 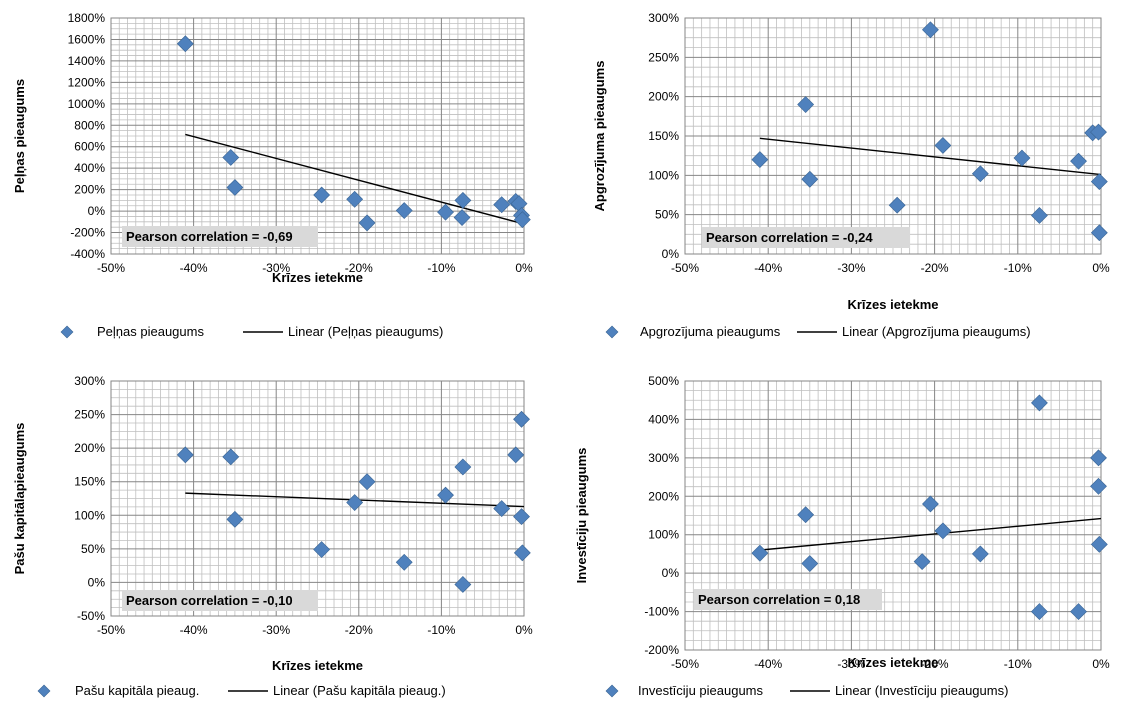 What do you see at coordinates (150, 331) in the screenshot?
I see `legend-series-label: Peļņas pieaugums` at bounding box center [150, 331].